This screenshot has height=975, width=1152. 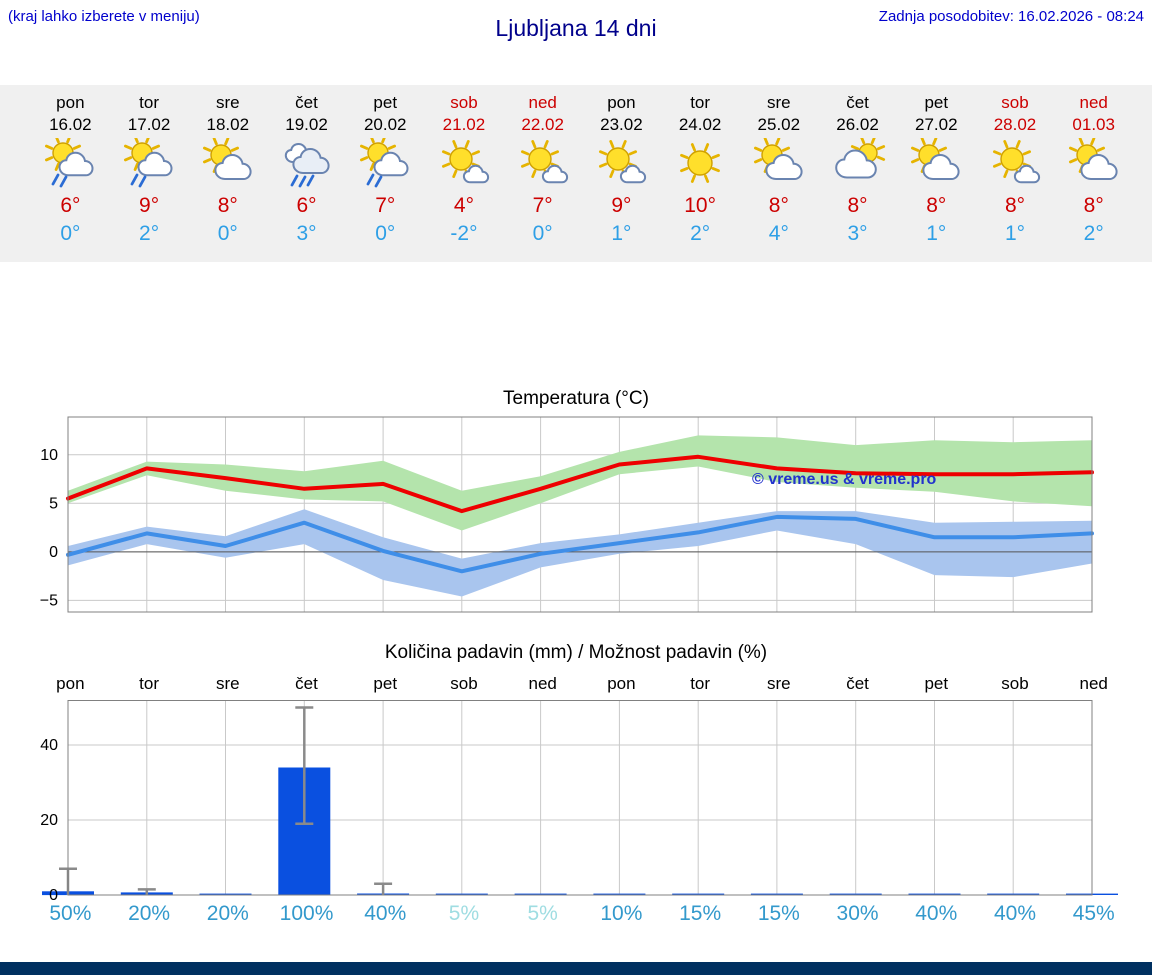 I want to click on low-temp: 4°, so click(x=778, y=233).